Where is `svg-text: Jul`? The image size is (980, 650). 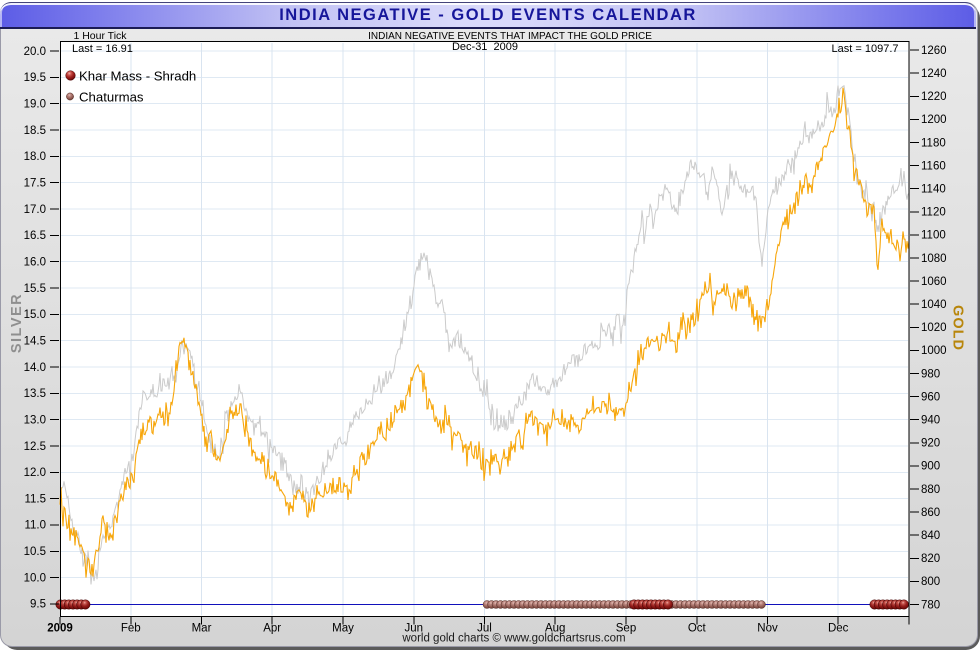
svg-text: Jul is located at coordinates (484, 629).